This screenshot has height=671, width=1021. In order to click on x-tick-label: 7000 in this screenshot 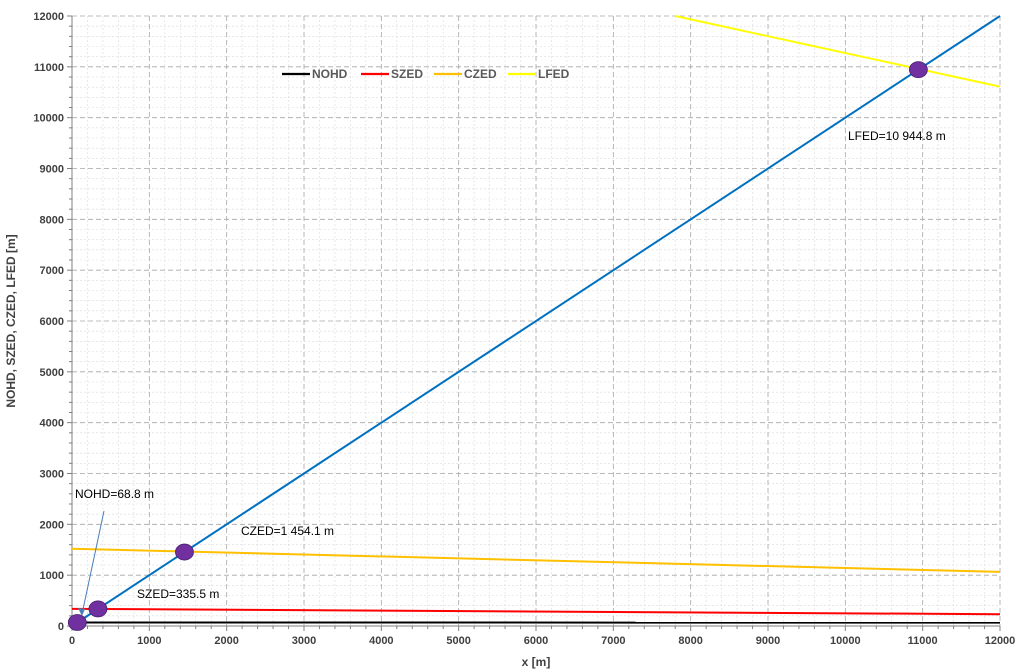, I will do `click(613, 641)`.